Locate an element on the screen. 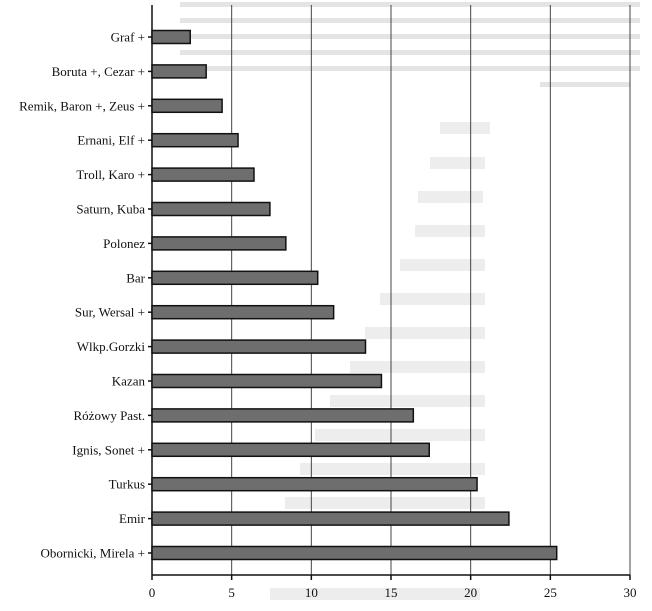  category-label: Polonez is located at coordinates (124, 243).